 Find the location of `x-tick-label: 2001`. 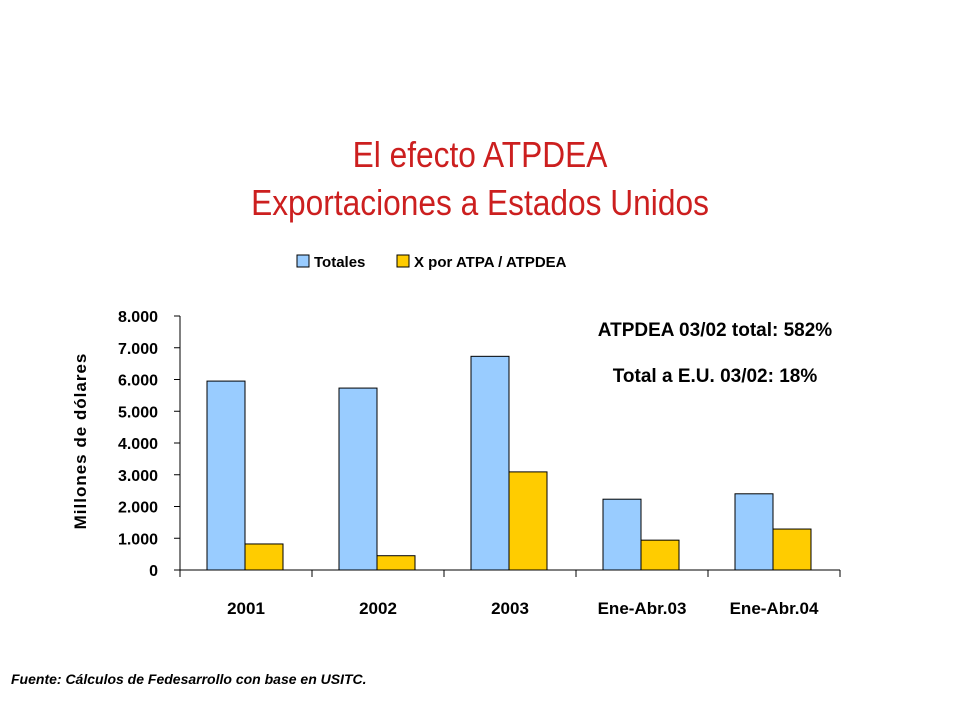

x-tick-label: 2001 is located at coordinates (246, 608).